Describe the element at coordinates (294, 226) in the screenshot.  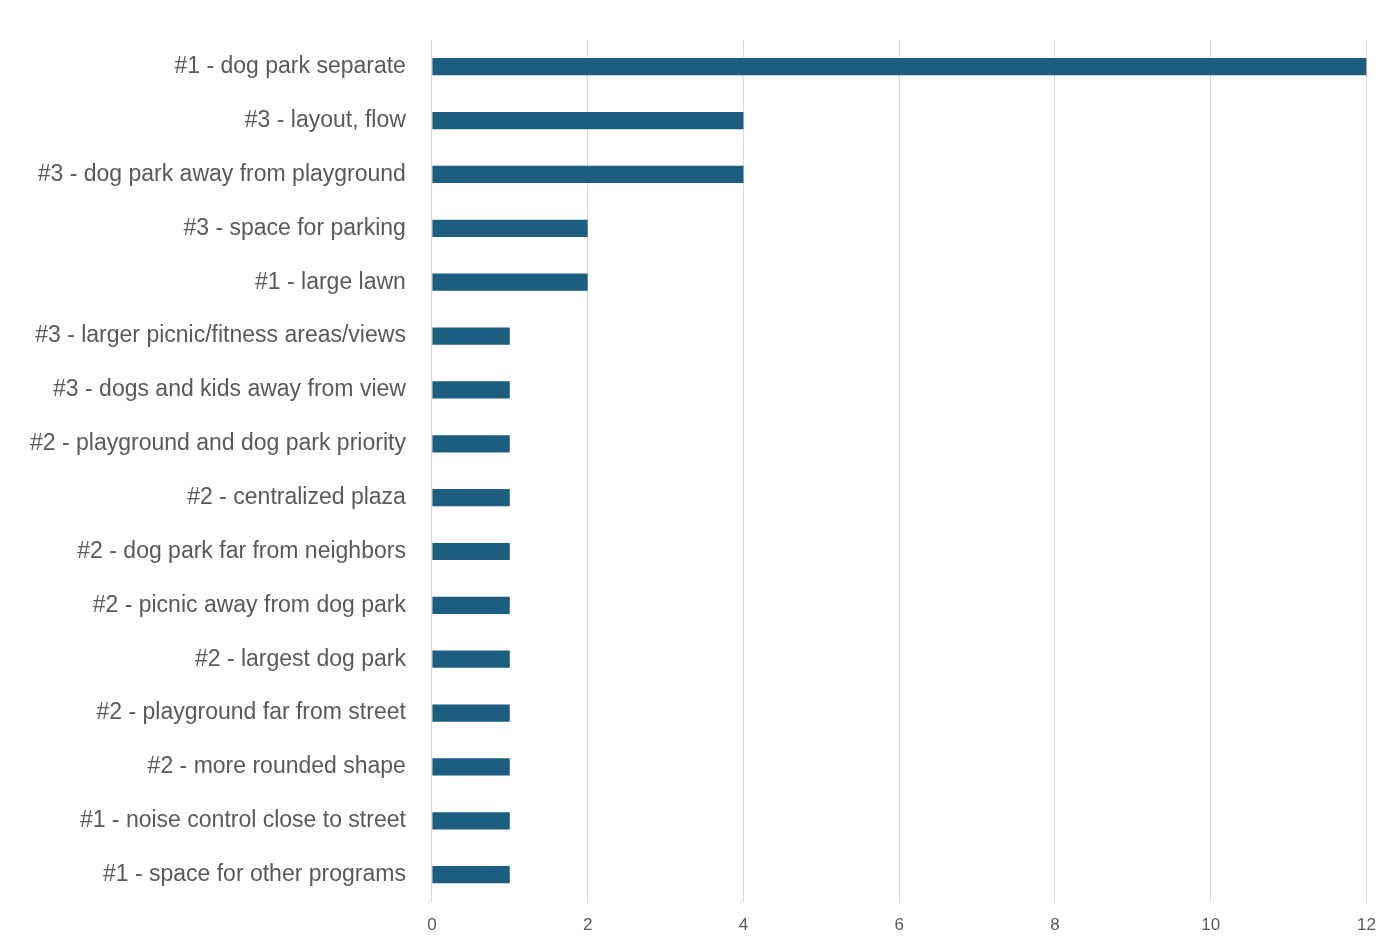
I see `y-tick-label: #3 - space for parking` at that location.